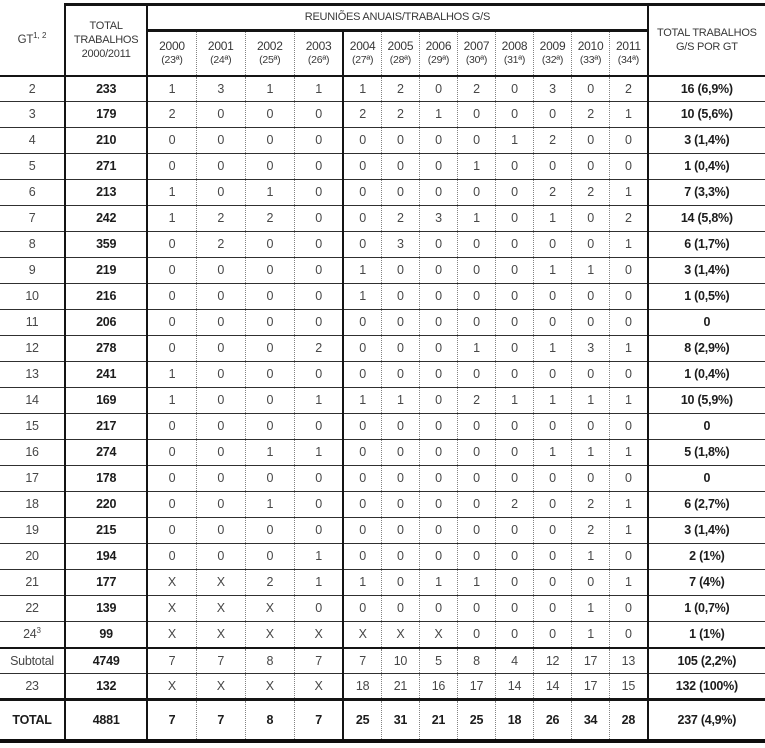 This screenshot has height=748, width=765. Describe the element at coordinates (33, 244) in the screenshot. I see `row-label-gt: 8` at that location.